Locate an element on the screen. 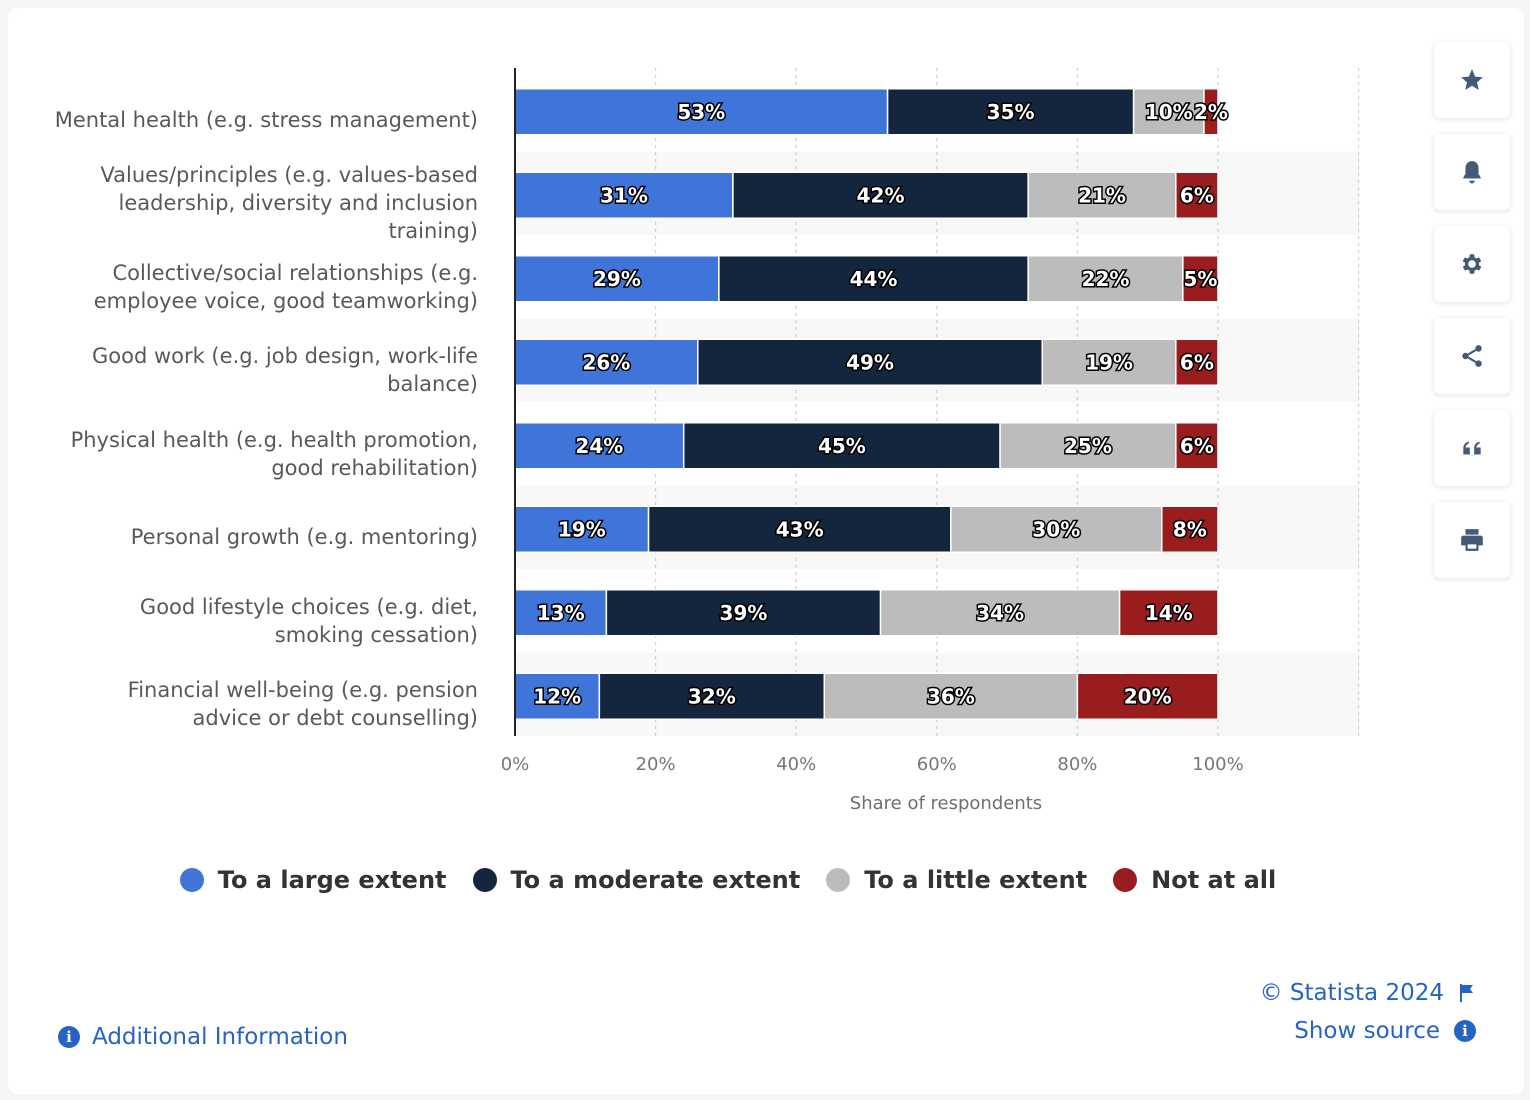 The width and height of the screenshot is (1530, 1100). print-button is located at coordinates (1472, 540).